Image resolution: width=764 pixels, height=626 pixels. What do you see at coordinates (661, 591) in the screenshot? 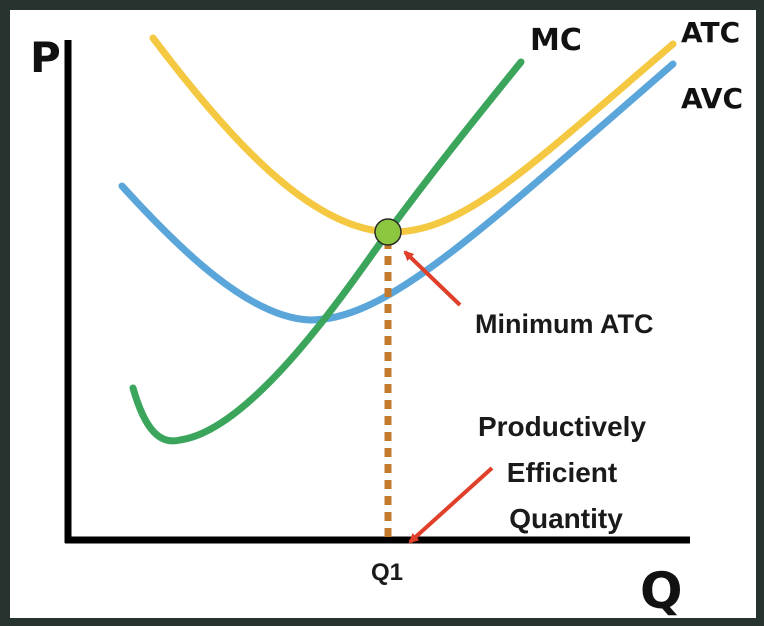
I see `x-axis-label: Q` at bounding box center [661, 591].